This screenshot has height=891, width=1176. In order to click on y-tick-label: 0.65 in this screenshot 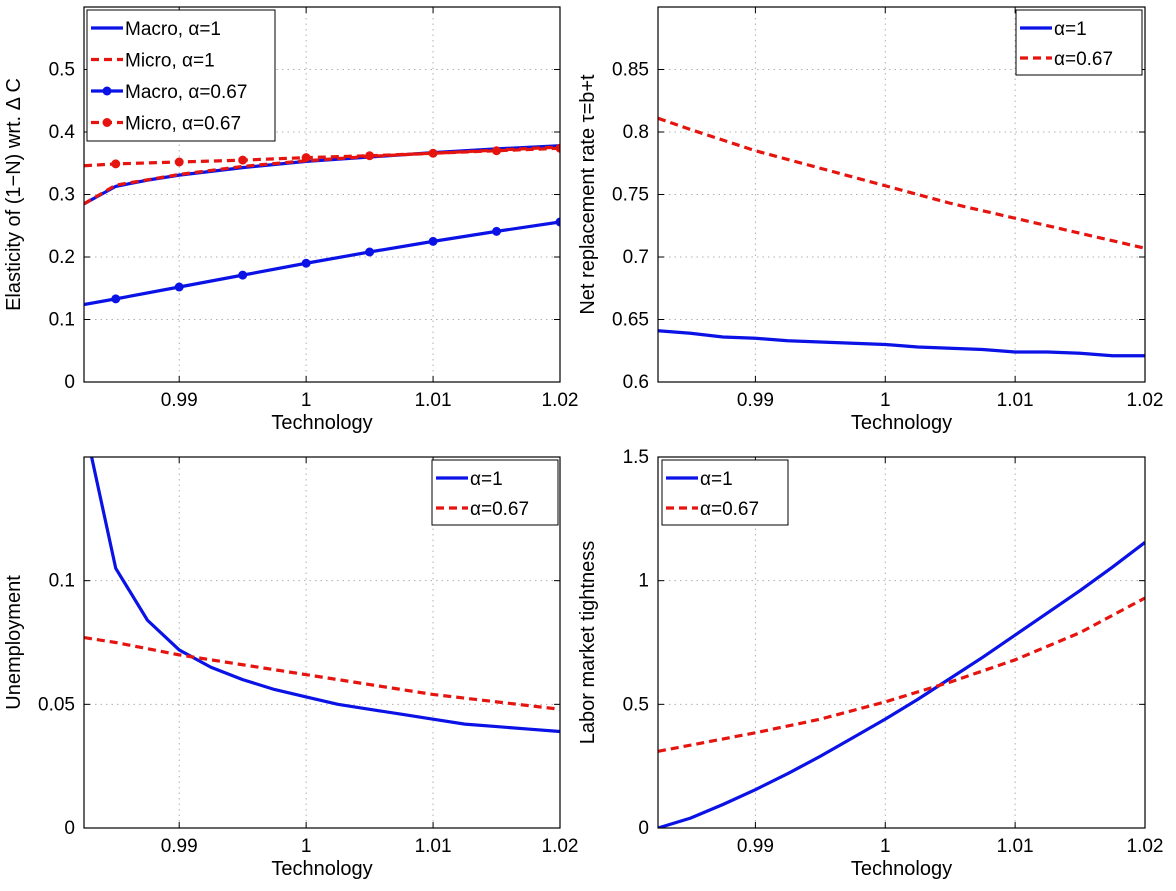, I will do `click(630, 320)`.